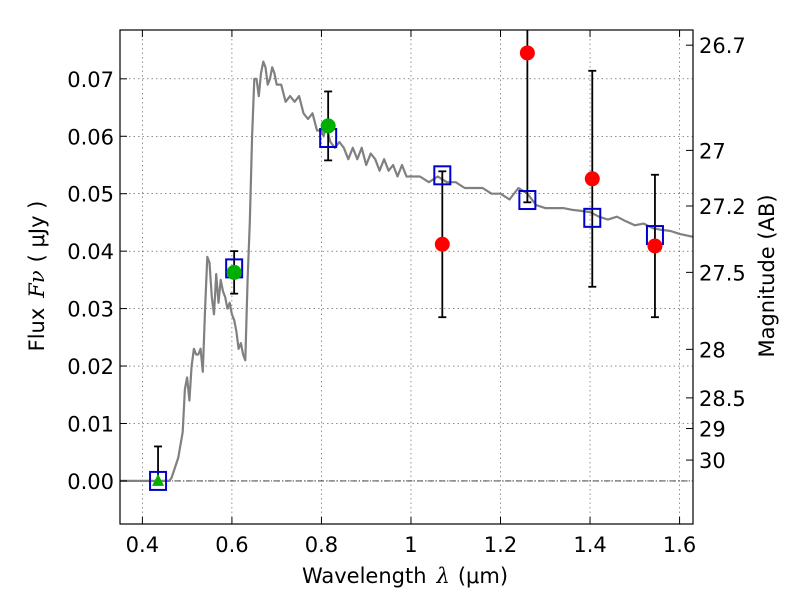  Describe the element at coordinates (589, 545) in the screenshot. I see `x-tick-label: 1.4` at that location.